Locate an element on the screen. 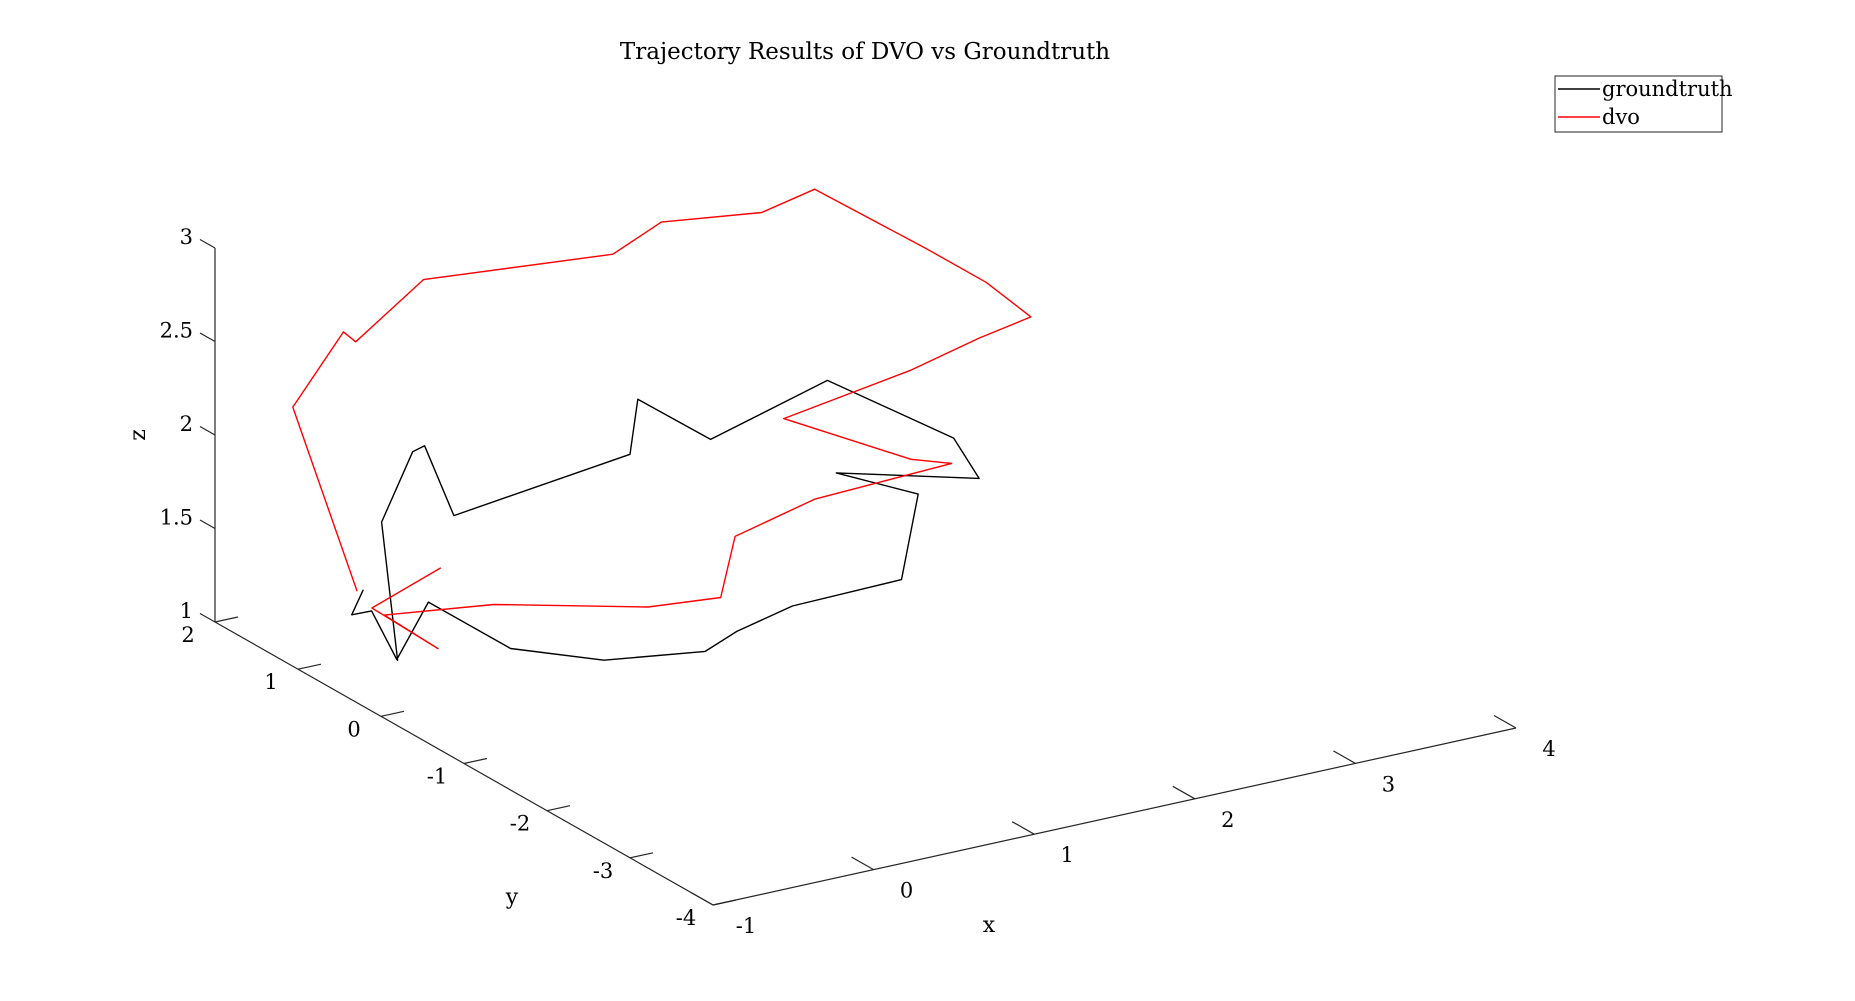 This screenshot has width=1855, height=1001. z-tick-label: 1.5 is located at coordinates (176, 517).